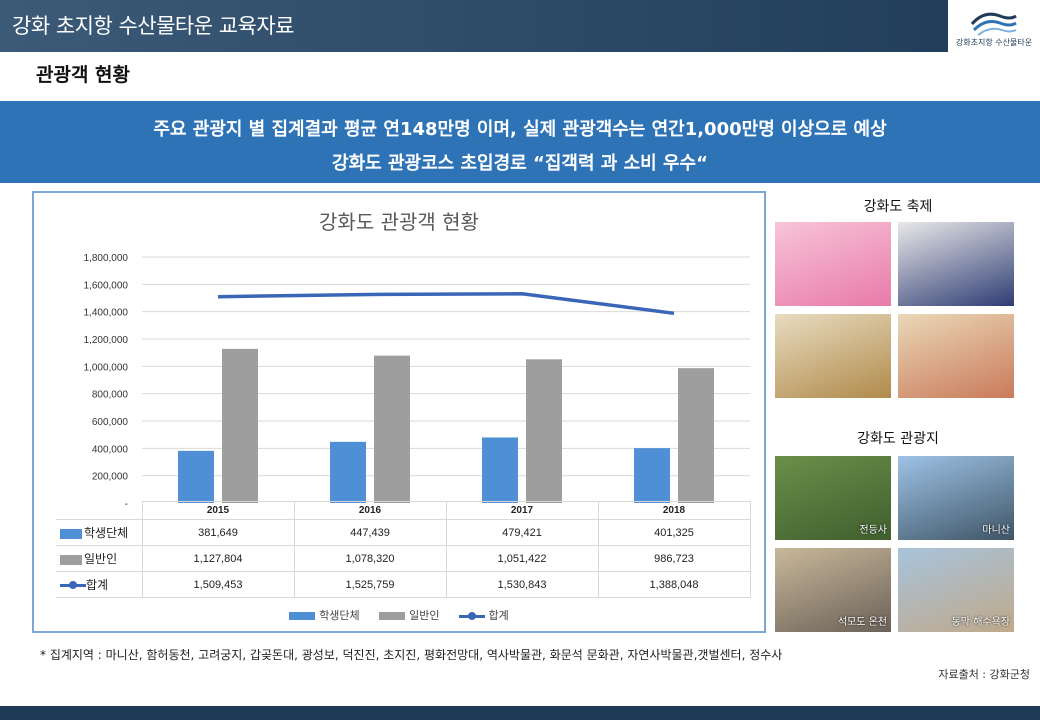 The image size is (1040, 720). What do you see at coordinates (348, 472) in the screenshot?
I see `bar-학생단체-2016` at bounding box center [348, 472].